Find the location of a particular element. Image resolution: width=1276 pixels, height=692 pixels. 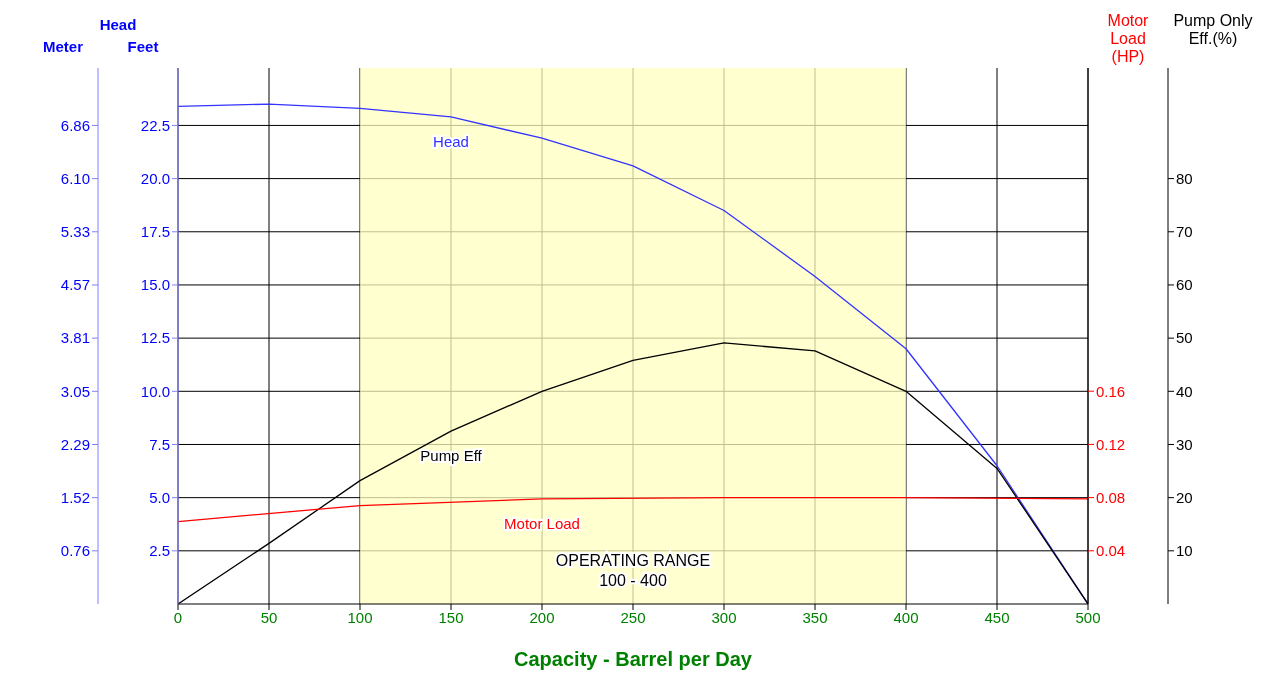

y-tick-label: 5.0 is located at coordinates (159, 497).